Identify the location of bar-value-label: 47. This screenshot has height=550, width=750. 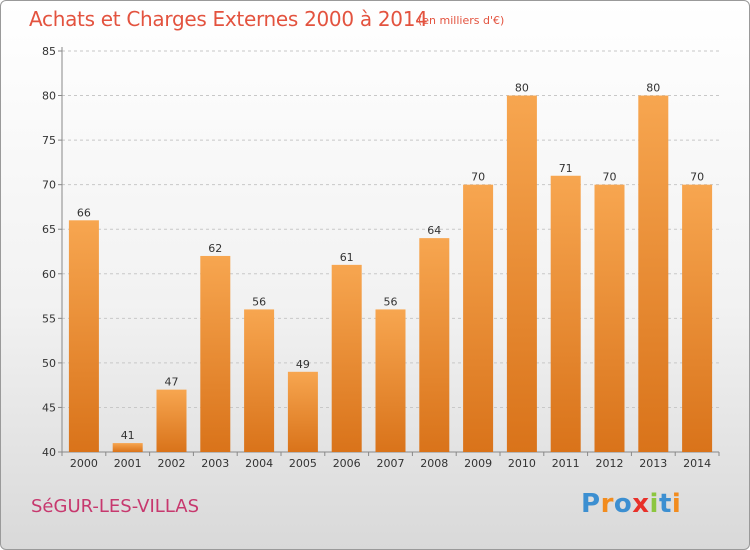
(172, 382).